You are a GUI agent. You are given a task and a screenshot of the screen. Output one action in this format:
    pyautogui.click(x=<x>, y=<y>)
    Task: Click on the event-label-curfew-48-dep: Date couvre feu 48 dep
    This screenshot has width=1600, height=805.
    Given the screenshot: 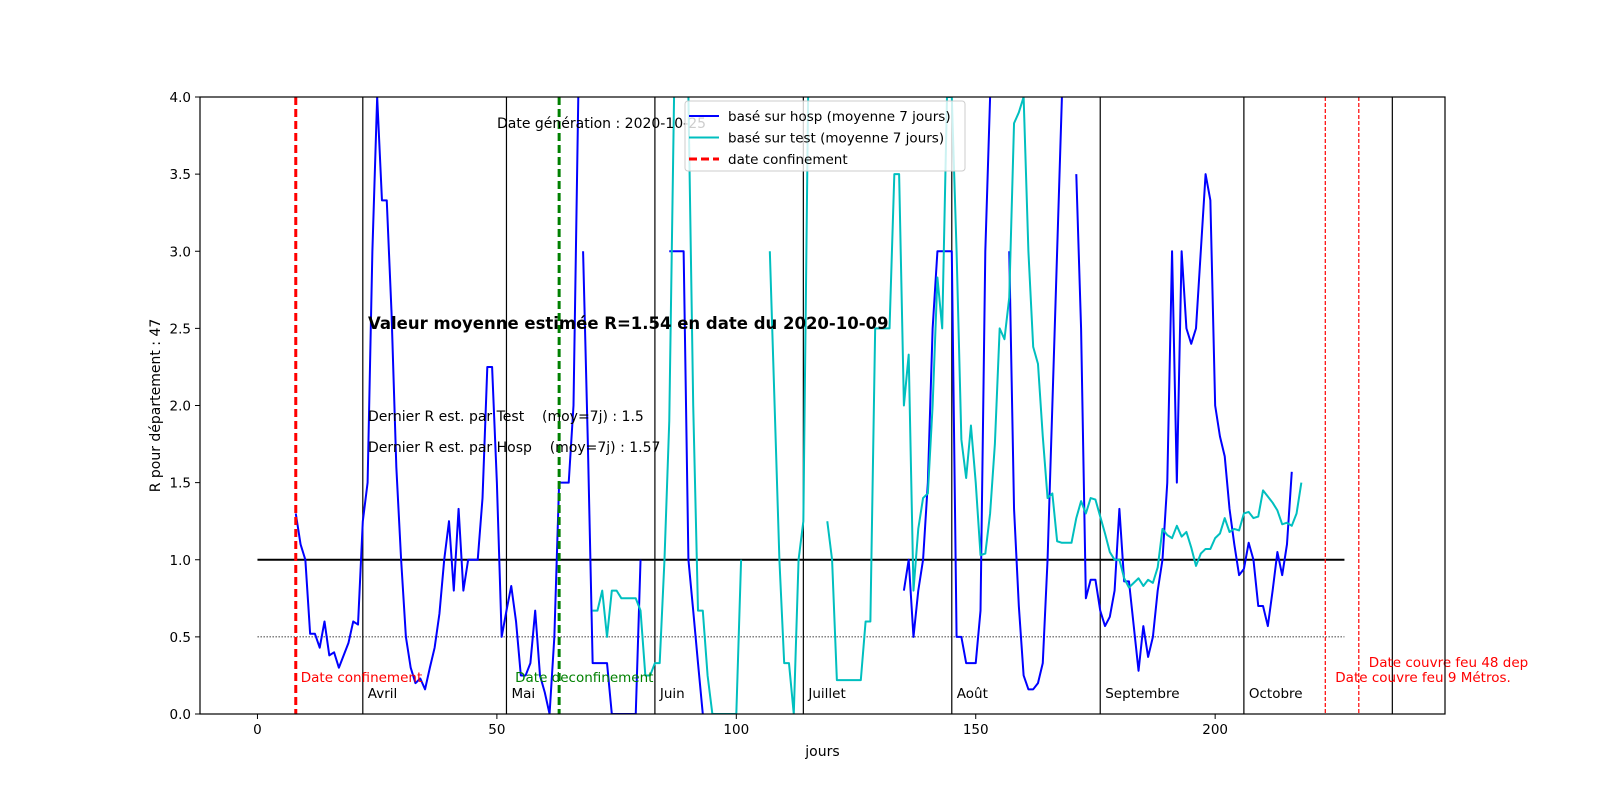 What is the action you would take?
    pyautogui.click(x=1448, y=663)
    